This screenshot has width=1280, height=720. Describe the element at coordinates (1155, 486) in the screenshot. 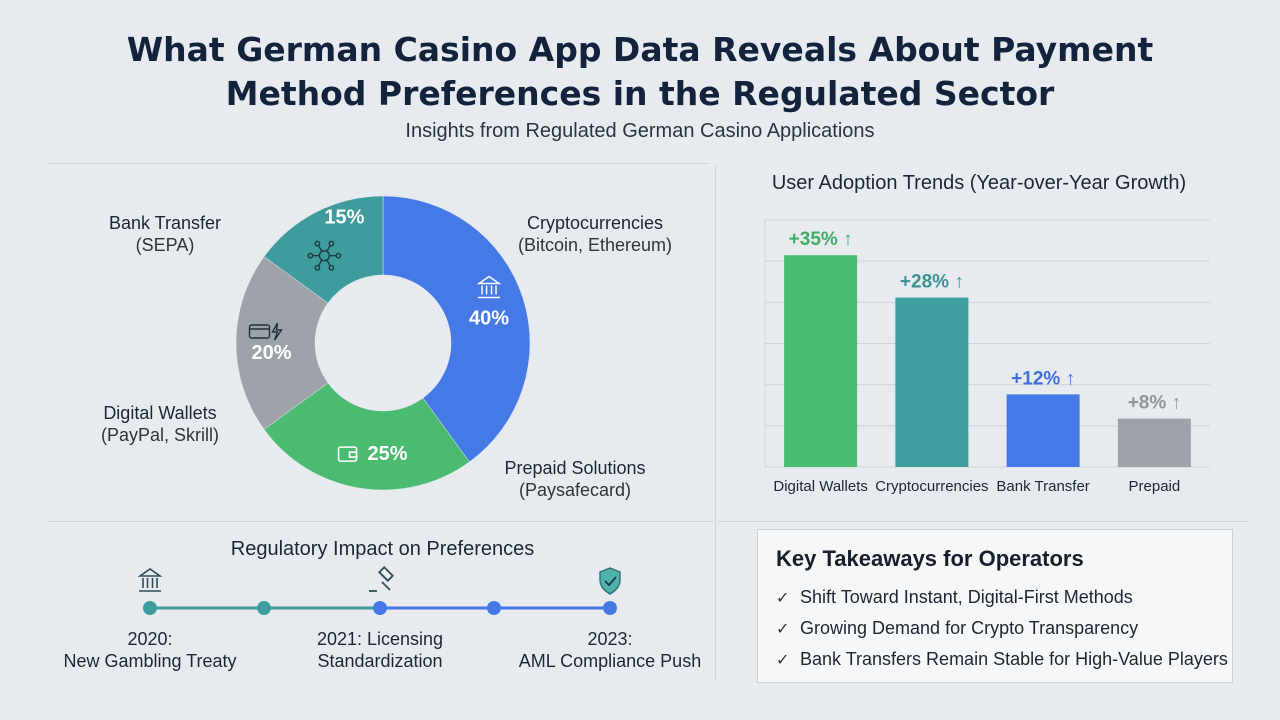

I see `category-label: Prepaid` at that location.